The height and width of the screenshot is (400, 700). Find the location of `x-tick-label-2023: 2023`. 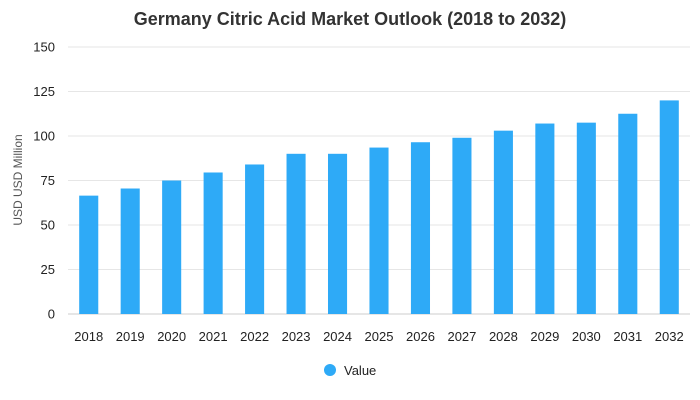

x-tick-label-2023: 2023 is located at coordinates (296, 336).